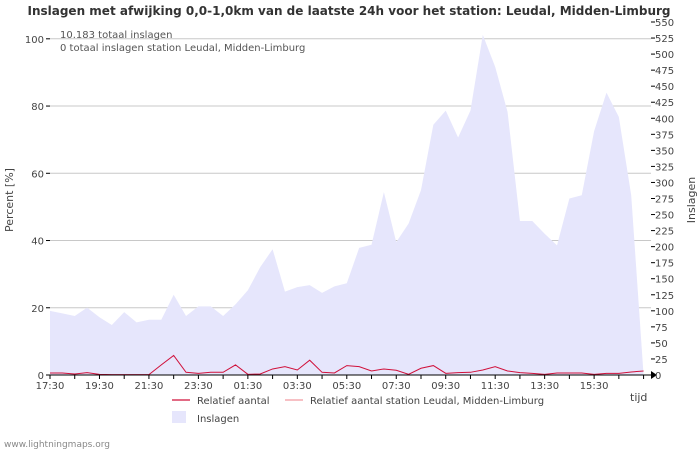 The height and width of the screenshot is (450, 700). What do you see at coordinates (116, 35) in the screenshot?
I see `annotation-total: 10.183 totaal inslagen` at bounding box center [116, 35].